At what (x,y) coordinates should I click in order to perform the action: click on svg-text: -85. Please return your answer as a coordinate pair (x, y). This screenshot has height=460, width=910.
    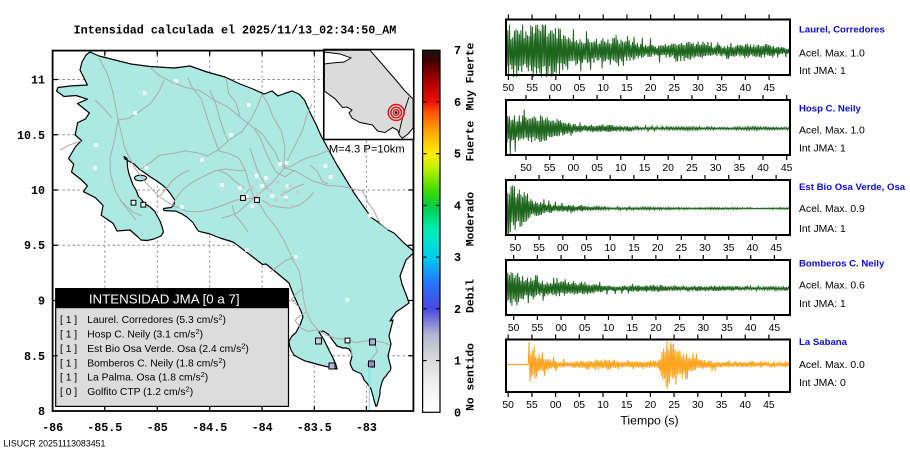
    Looking at the image, I should click on (157, 428).